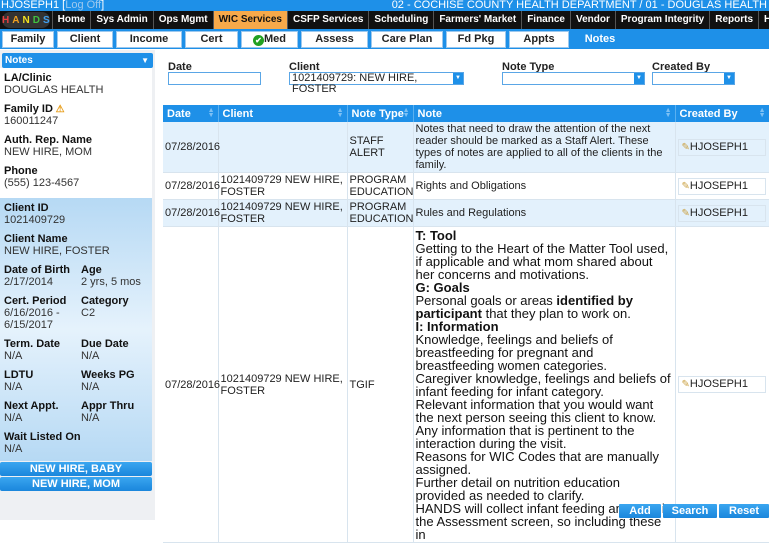  I want to click on cell-note-type: PROGRAM EDUCATION, so click(380, 186).